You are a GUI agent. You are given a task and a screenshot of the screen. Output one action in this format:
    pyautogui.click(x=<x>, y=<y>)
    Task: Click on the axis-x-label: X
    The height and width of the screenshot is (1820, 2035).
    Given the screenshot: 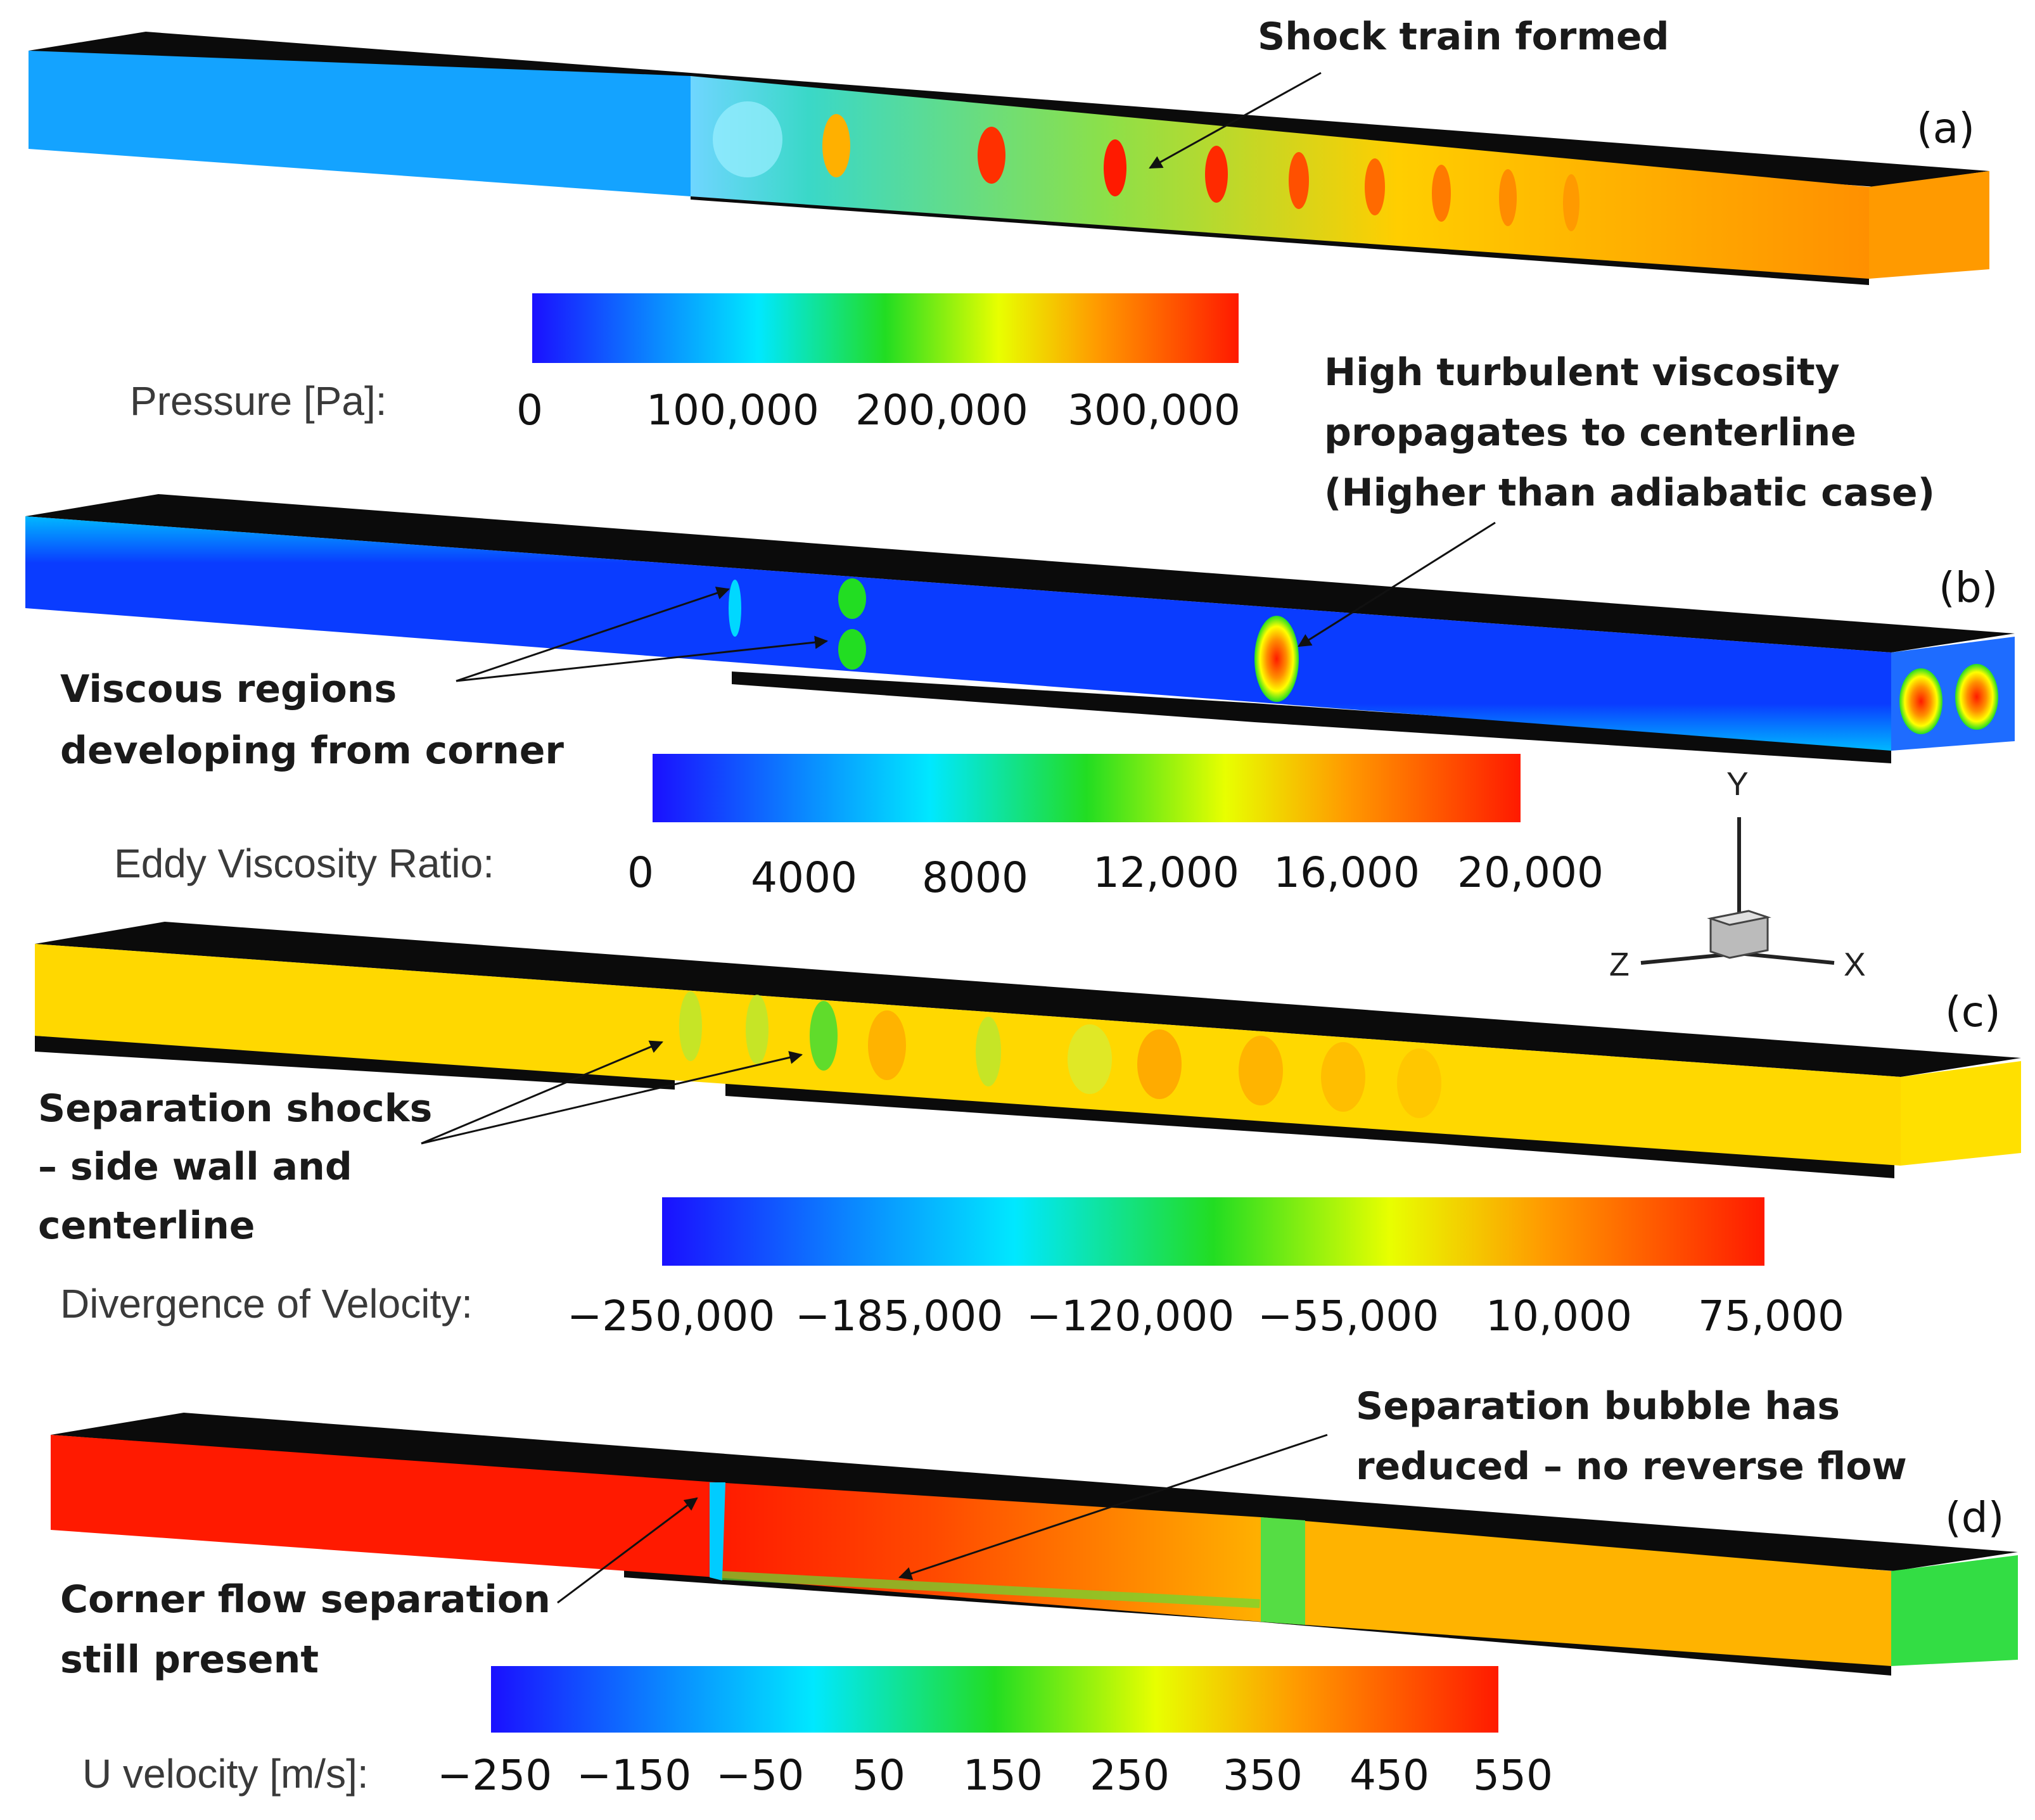 What is the action you would take?
    pyautogui.click(x=1855, y=964)
    